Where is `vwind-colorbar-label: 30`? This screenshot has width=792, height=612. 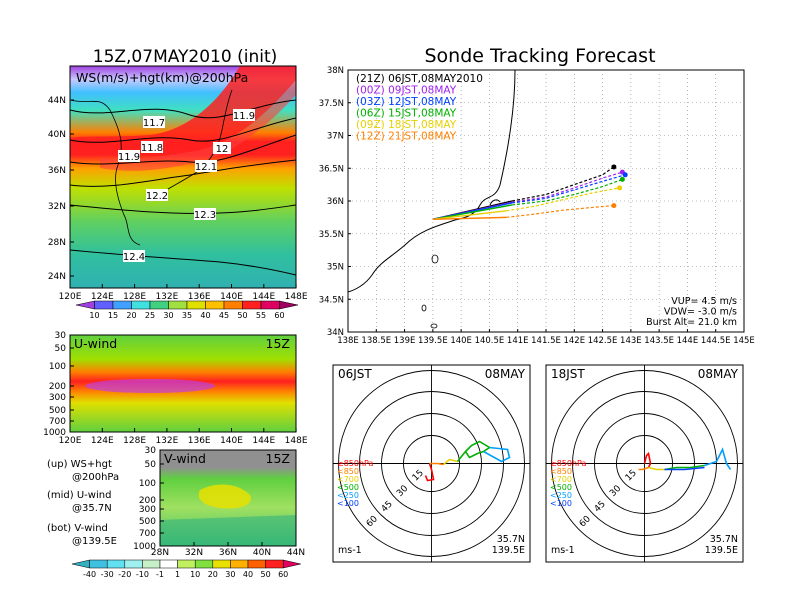
vwind-colorbar-label: 30 is located at coordinates (230, 574).